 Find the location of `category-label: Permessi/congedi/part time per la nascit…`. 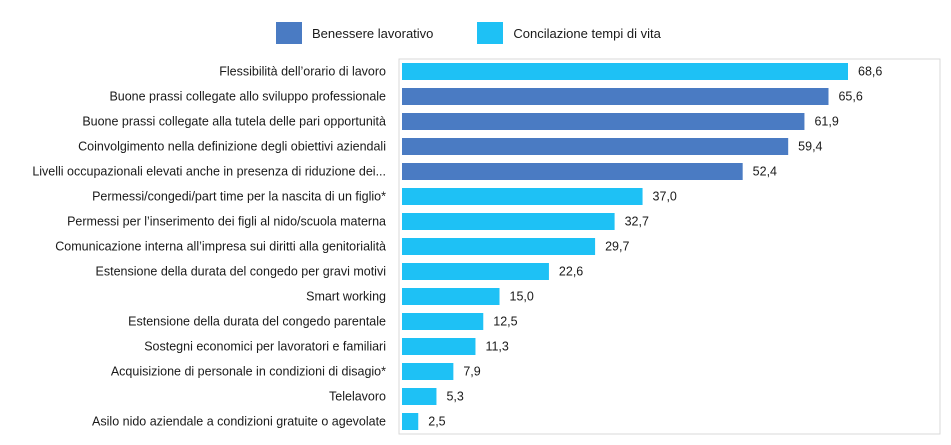

category-label: Permessi/congedi/part time per la nascit… is located at coordinates (239, 197).